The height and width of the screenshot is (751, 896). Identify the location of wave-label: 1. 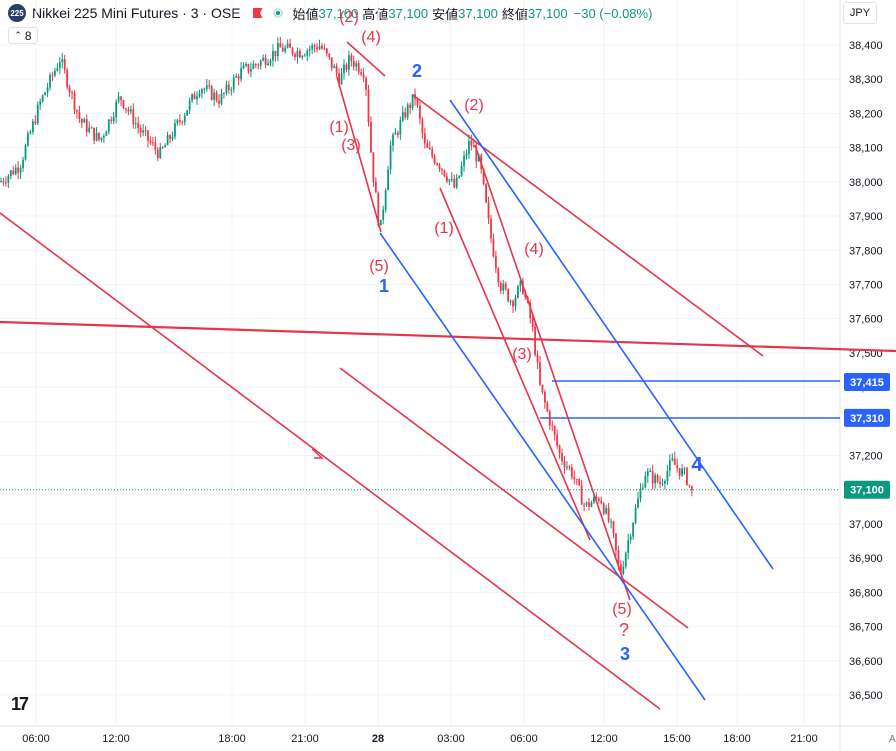
(384, 286).